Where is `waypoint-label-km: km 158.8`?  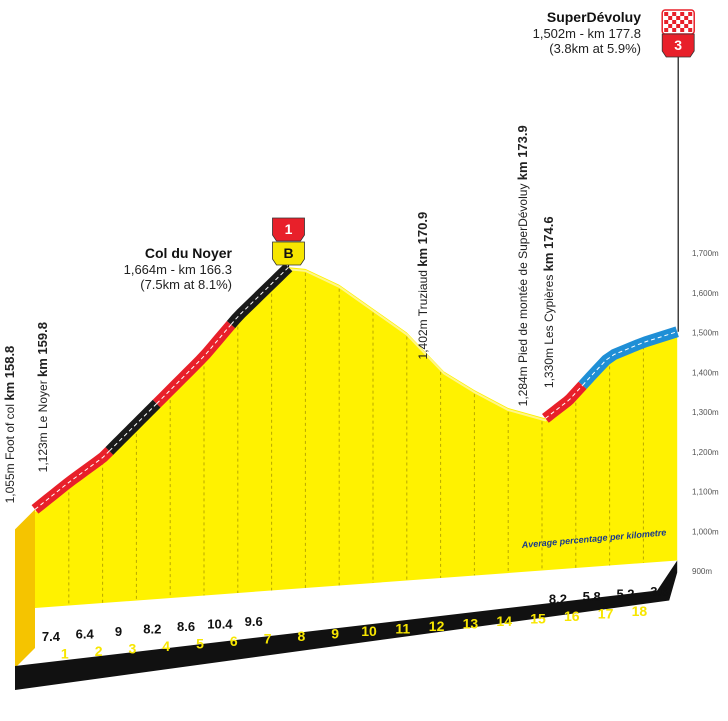
waypoint-label-km: km 158.8 is located at coordinates (9, 373).